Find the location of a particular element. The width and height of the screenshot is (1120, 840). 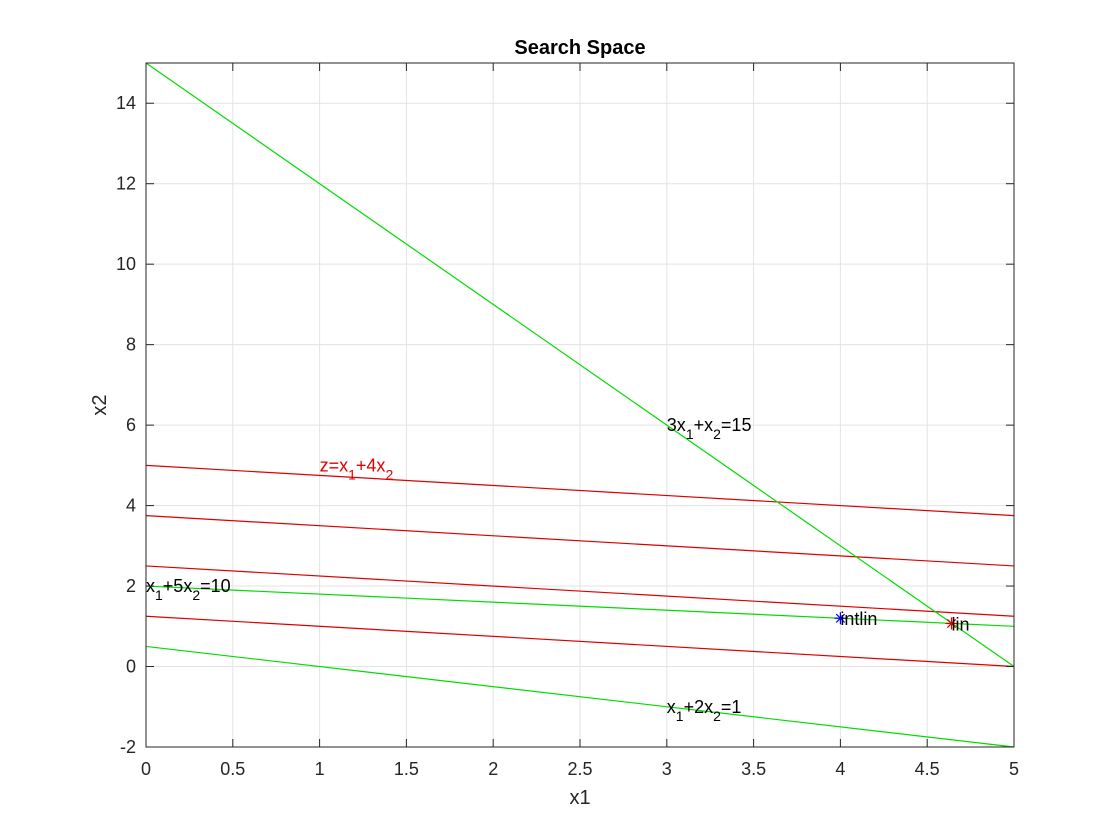

y-tick-label: 14 is located at coordinates (126, 103).